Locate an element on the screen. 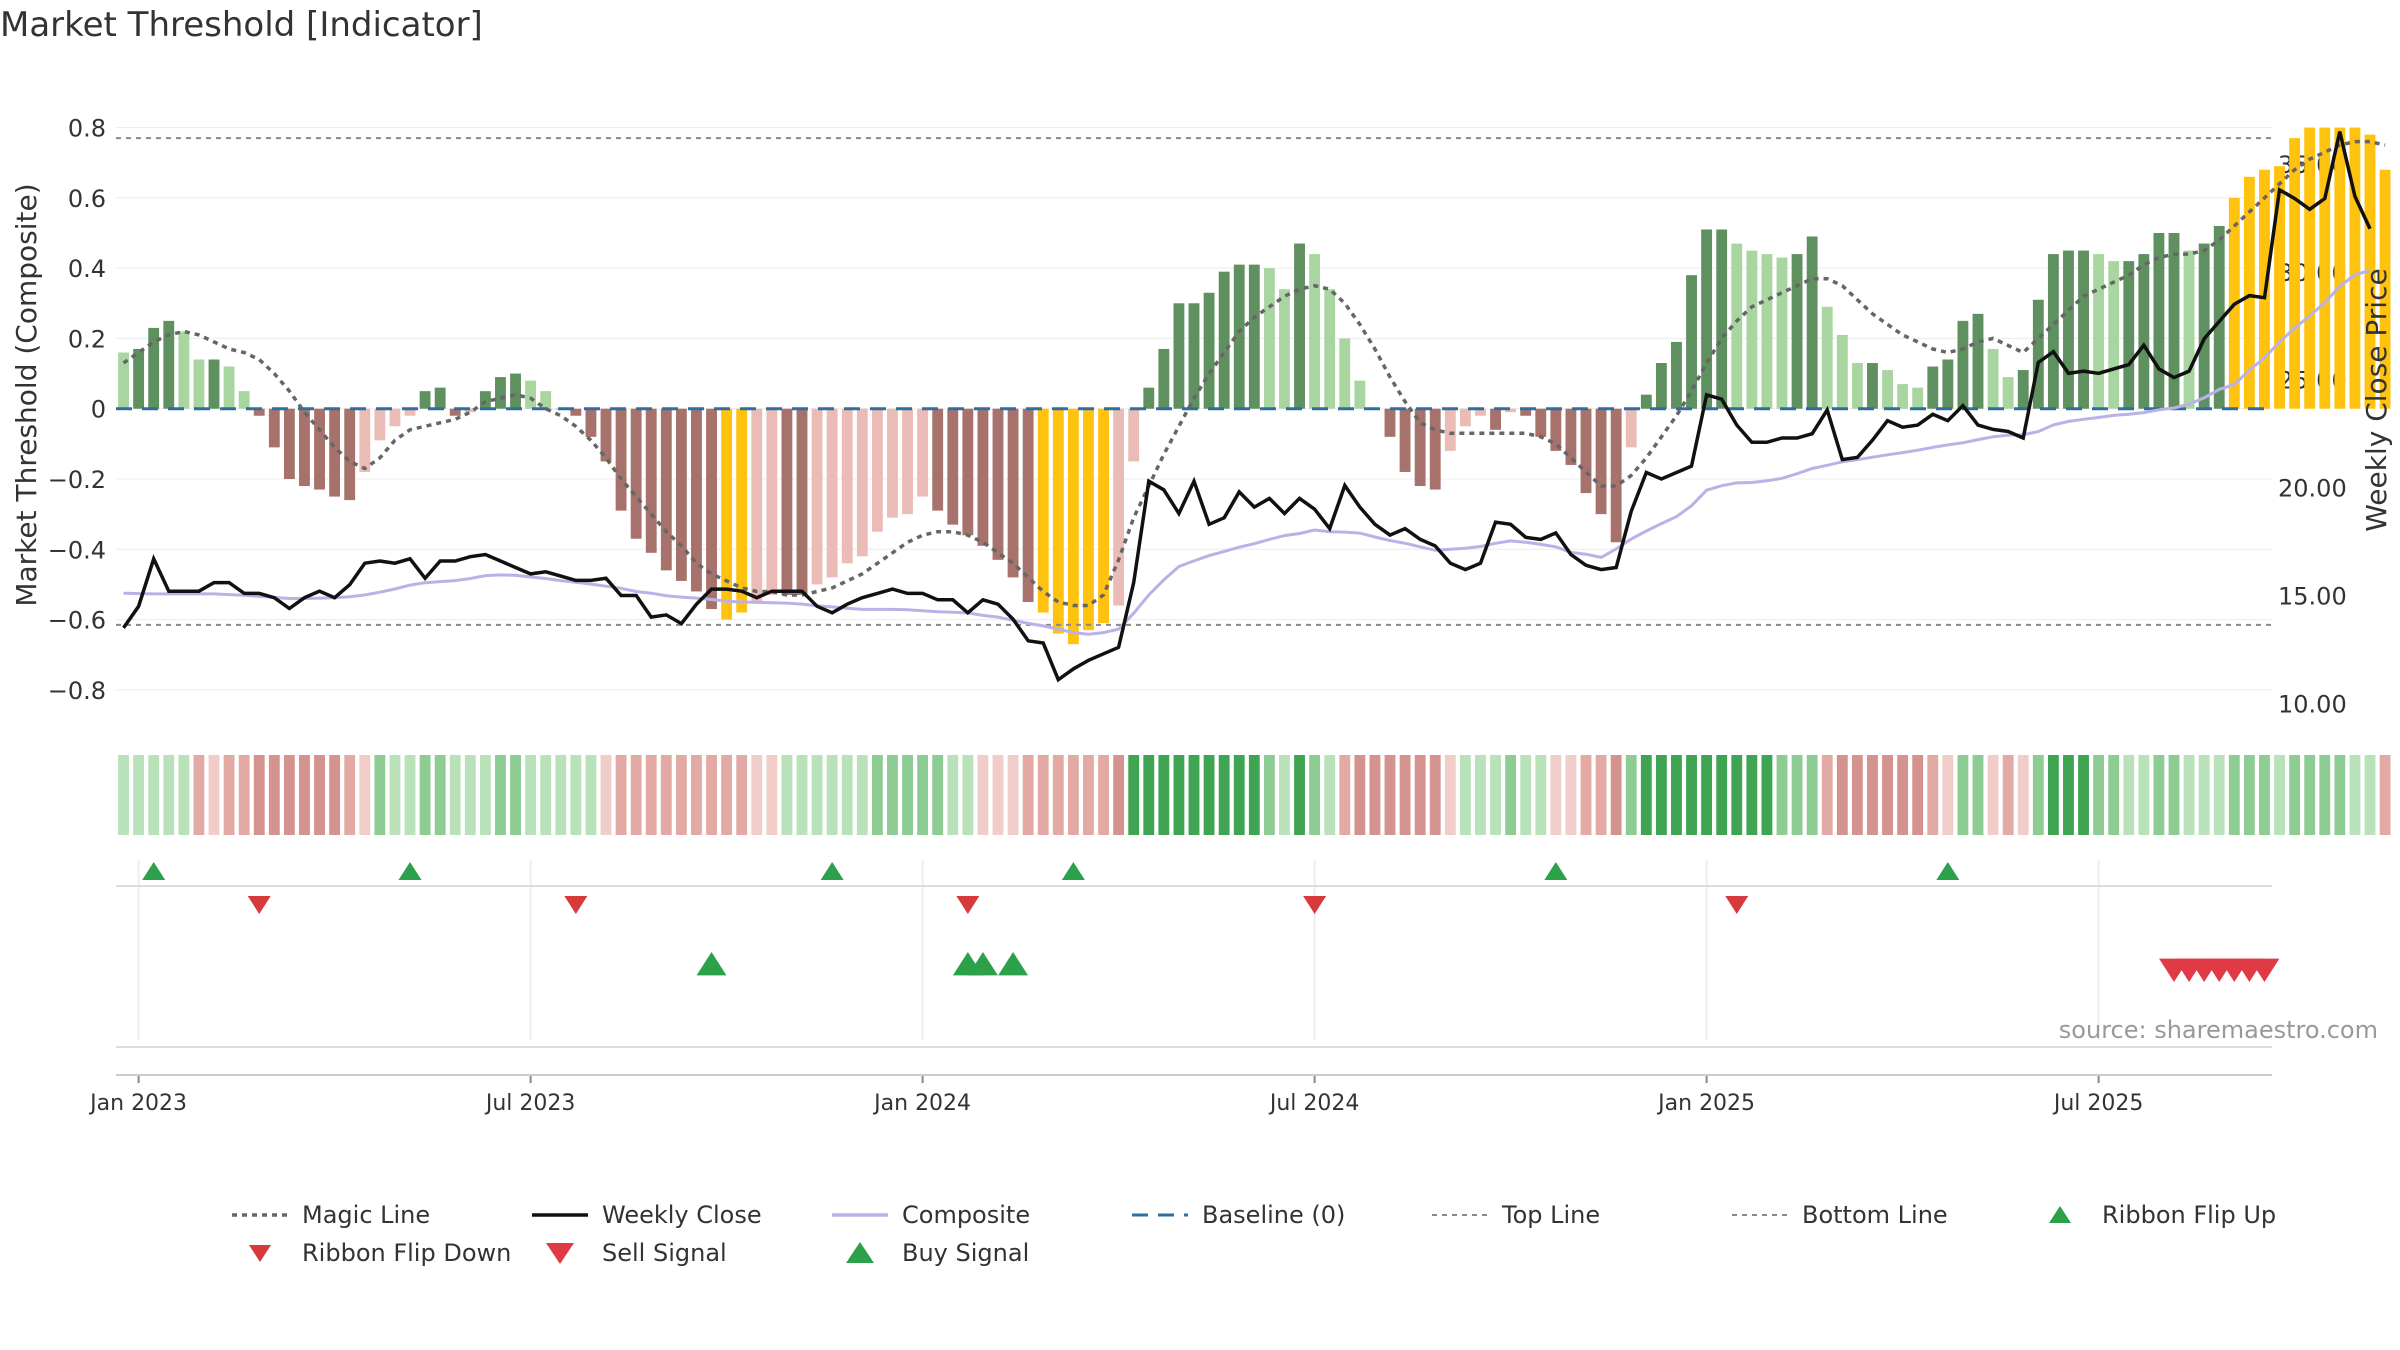 The width and height of the screenshot is (2400, 1350). y-tick-label: 0.2 is located at coordinates (87, 339).